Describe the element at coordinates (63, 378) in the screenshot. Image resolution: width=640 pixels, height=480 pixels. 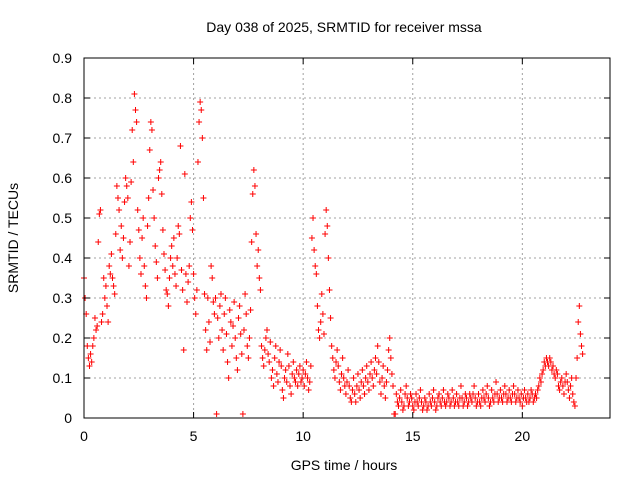
I see `y-tick-label: 0.1` at that location.